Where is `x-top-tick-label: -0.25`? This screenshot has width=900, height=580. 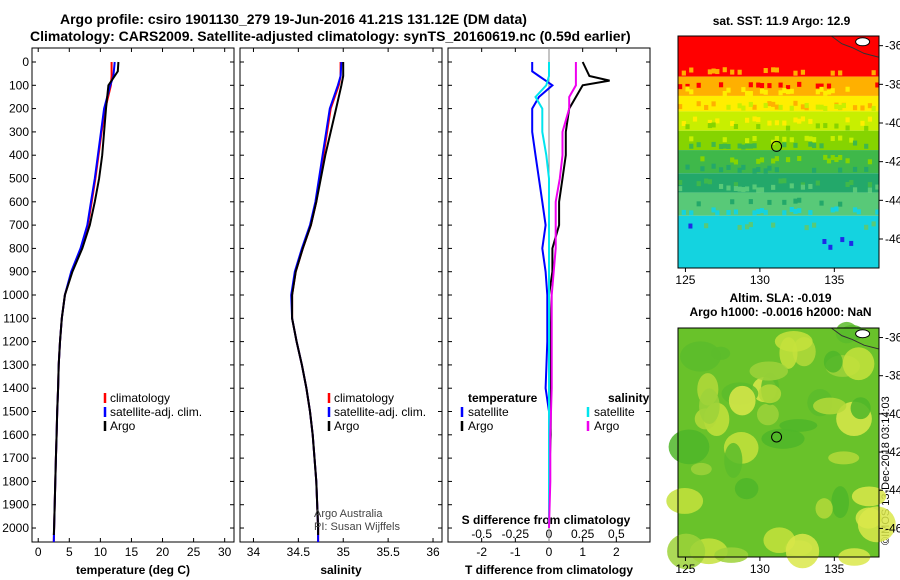
x-top-tick-label: -0.25 is located at coordinates (516, 534).